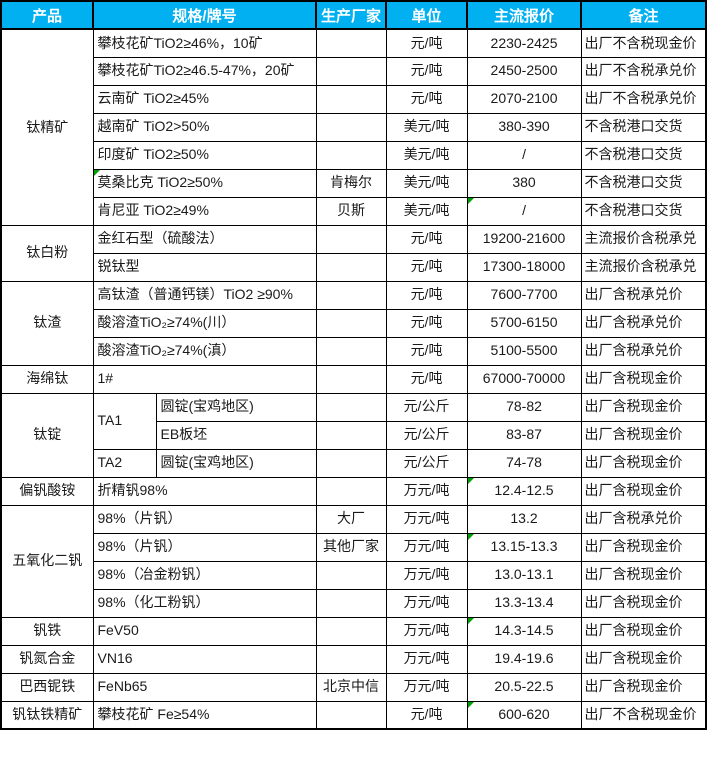 The width and height of the screenshot is (708, 783). Describe the element at coordinates (204, 155) in the screenshot. I see `spec-cell: 印度矿 TiO2≥50%` at that location.